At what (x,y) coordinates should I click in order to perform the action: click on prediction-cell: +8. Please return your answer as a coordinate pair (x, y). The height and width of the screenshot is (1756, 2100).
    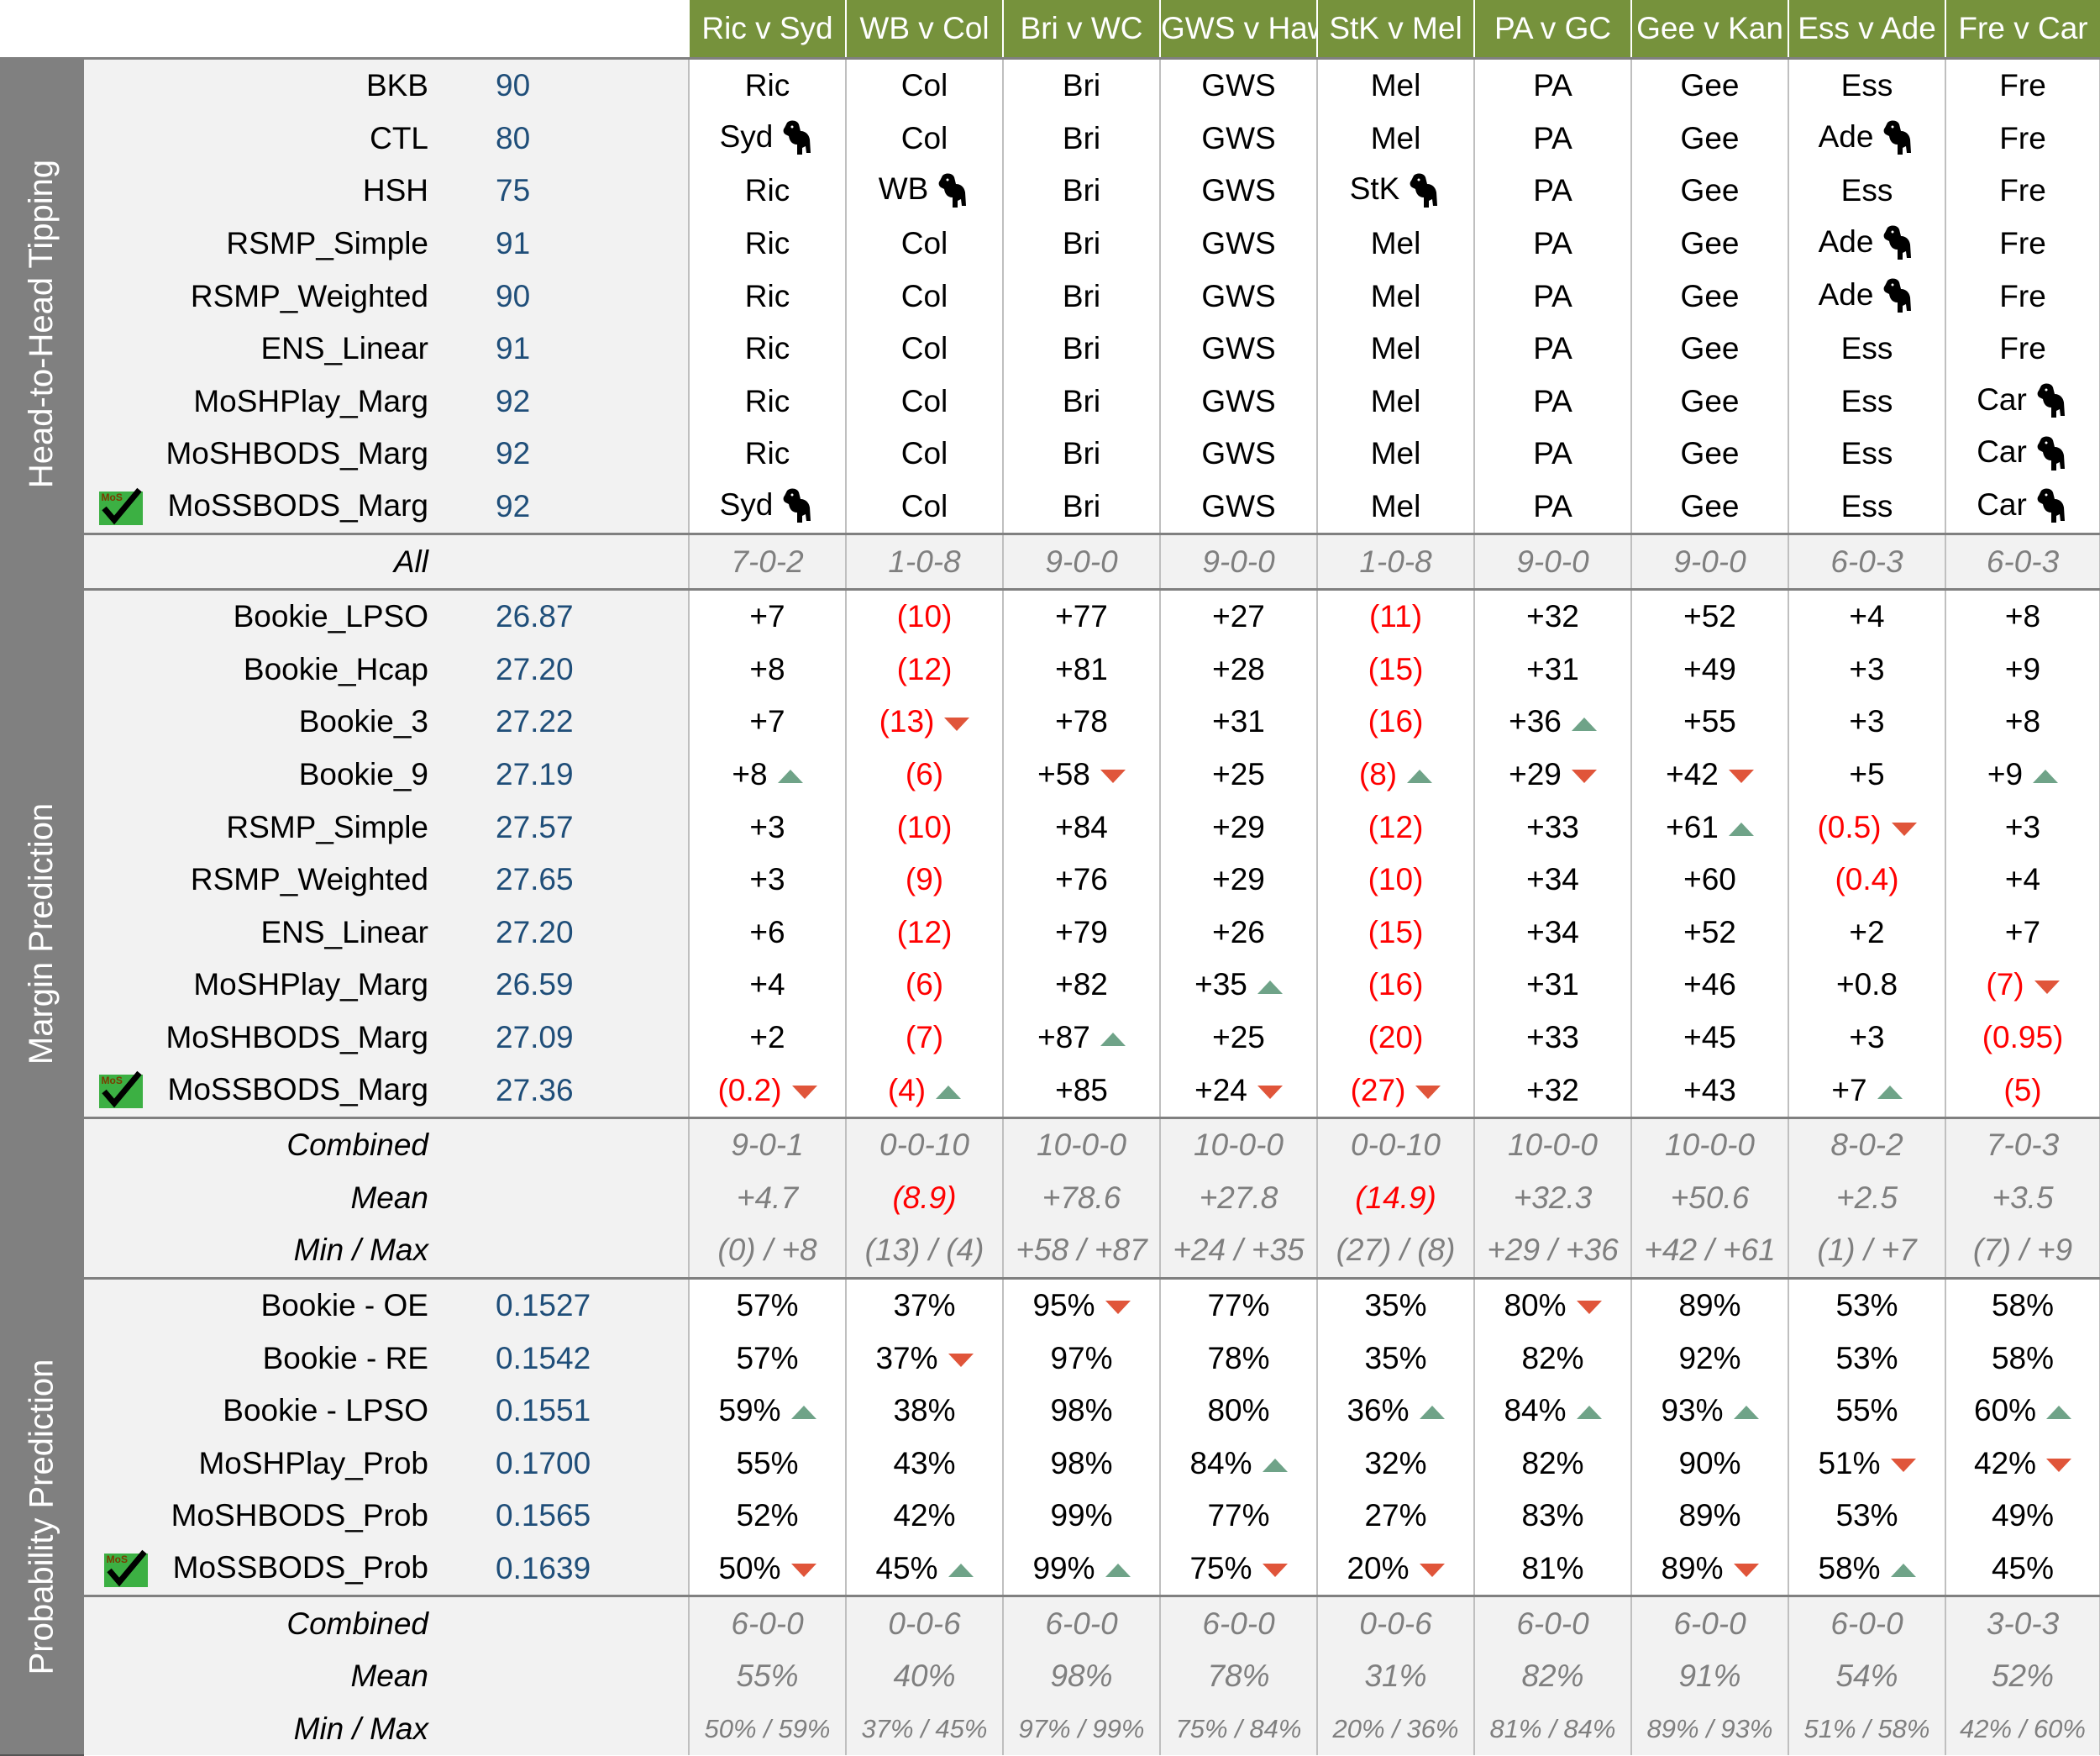
    Looking at the image, I should click on (2022, 722).